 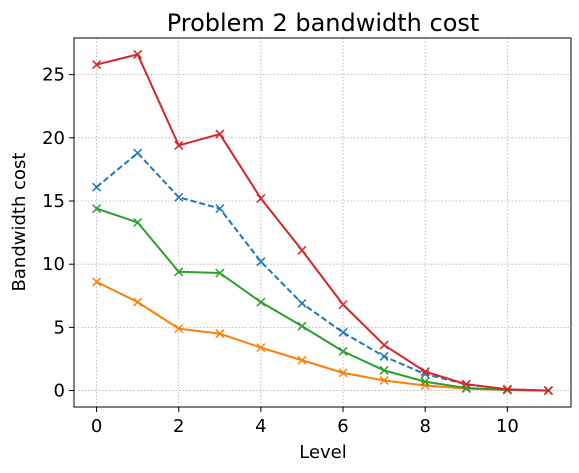 What do you see at coordinates (58, 233) in the screenshot?
I see `y-axis: 0 5 10 15 20 25` at bounding box center [58, 233].